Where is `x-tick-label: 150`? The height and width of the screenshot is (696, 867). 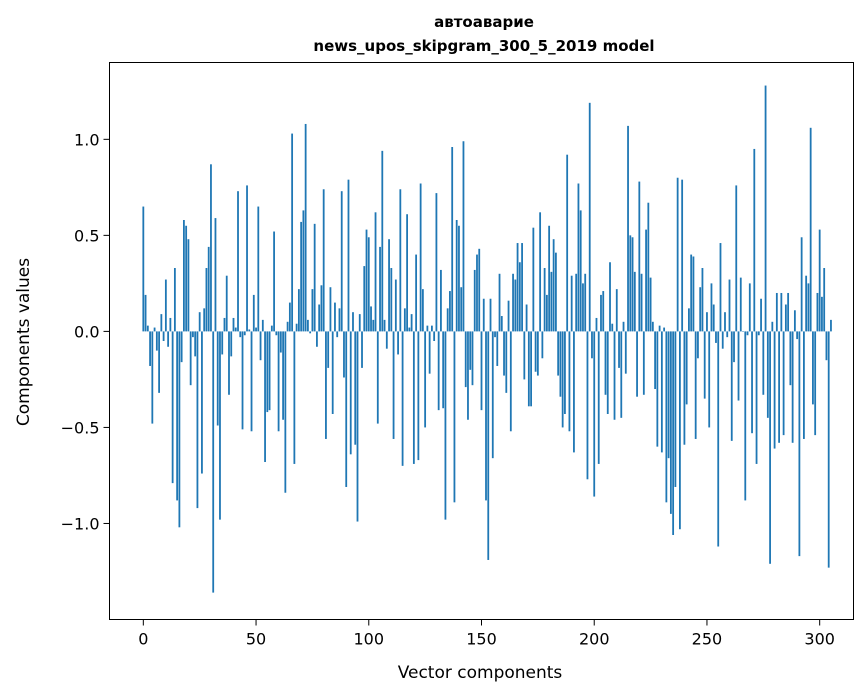
x-tick-label: 150 is located at coordinates (481, 639).